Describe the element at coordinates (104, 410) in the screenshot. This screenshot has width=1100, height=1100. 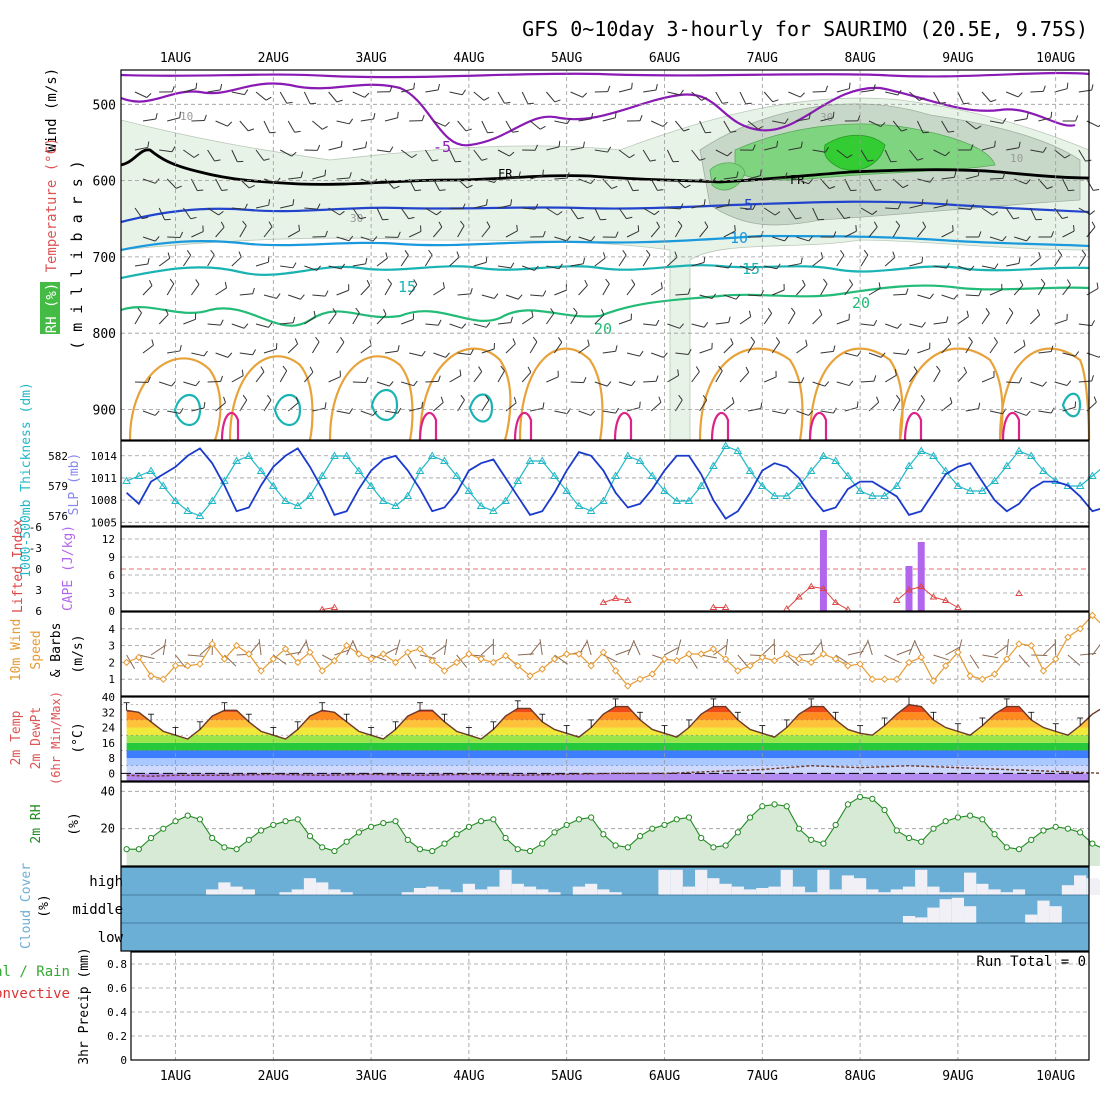
I see `pressure-tick-label: 900` at that location.